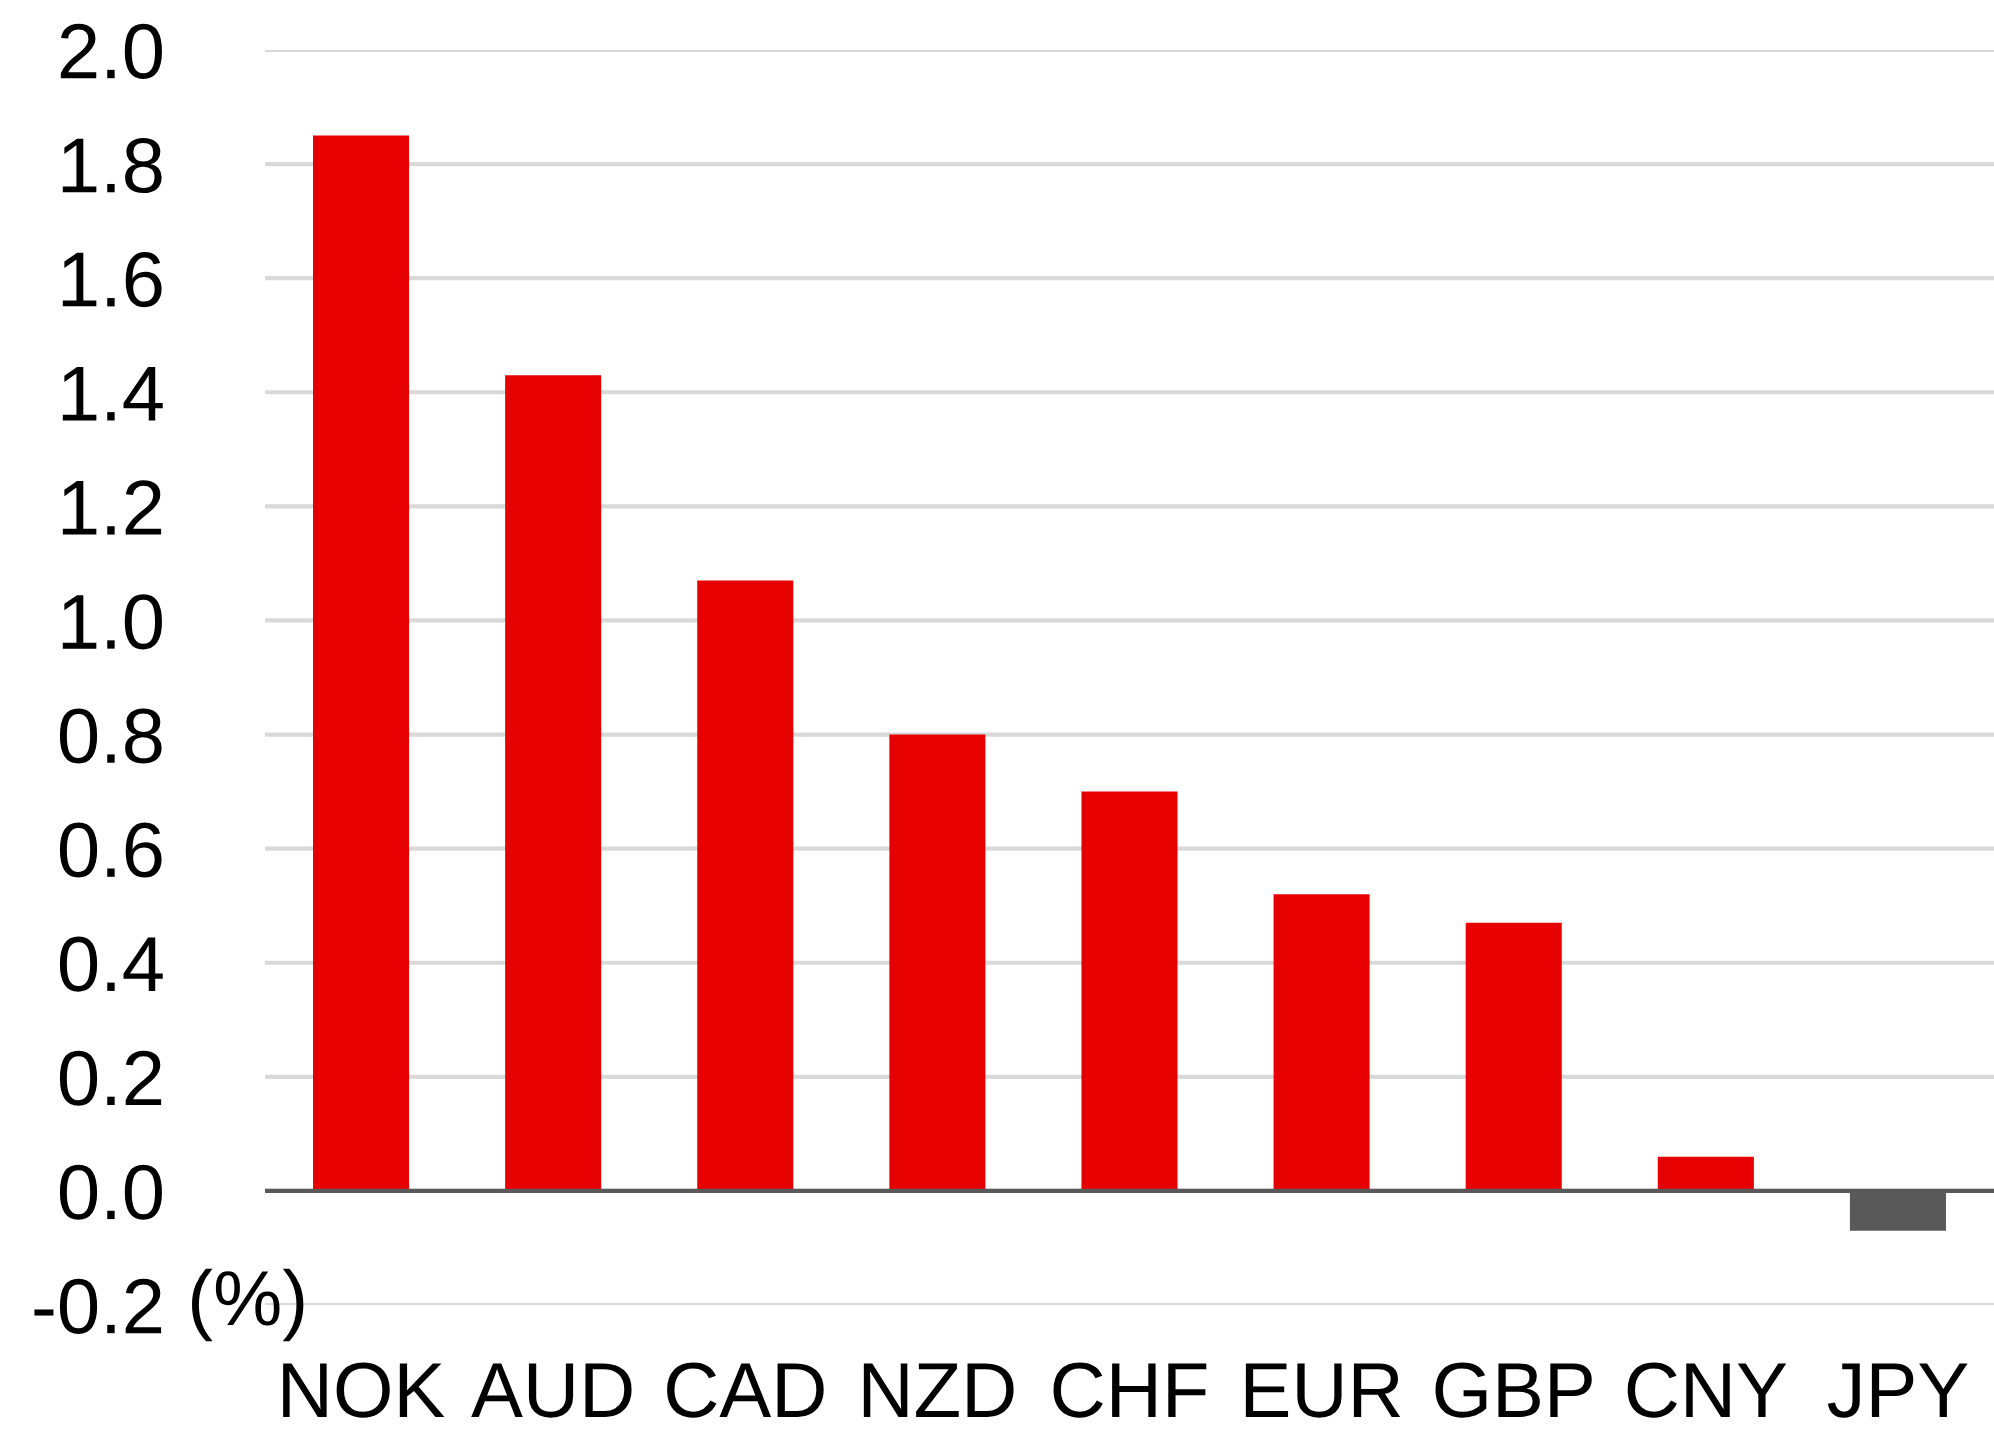  What do you see at coordinates (98, 1306) in the screenshot?
I see `y-tick-label: -0.2` at bounding box center [98, 1306].